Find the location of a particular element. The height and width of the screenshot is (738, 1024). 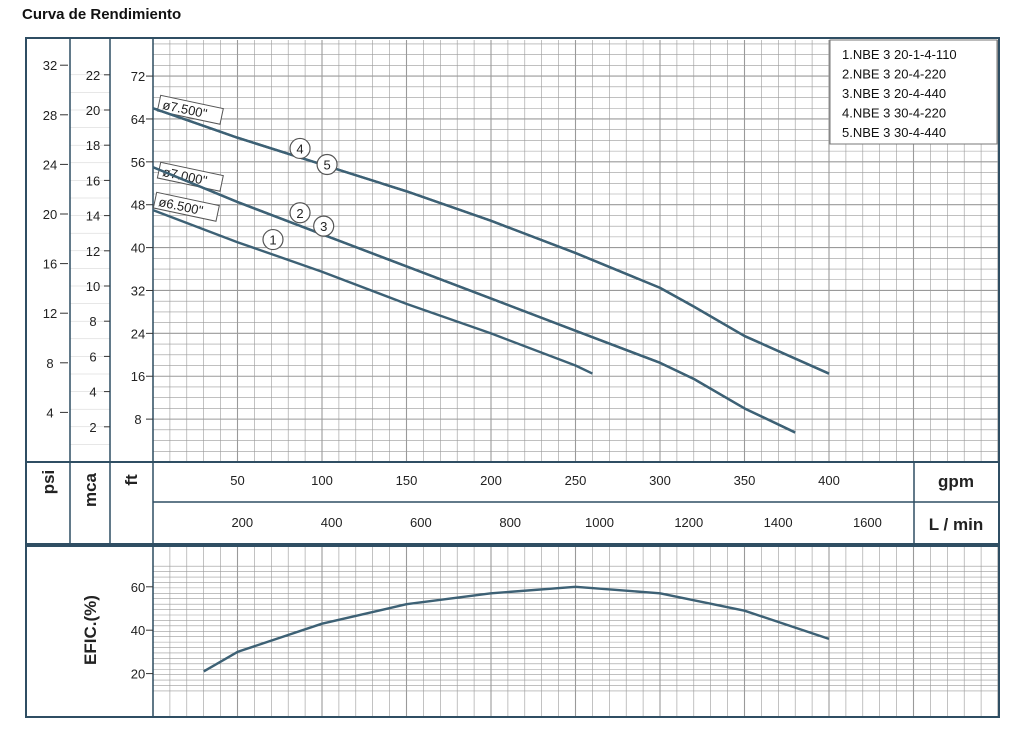

lmin-tick-label: 600 is located at coordinates (421, 522).